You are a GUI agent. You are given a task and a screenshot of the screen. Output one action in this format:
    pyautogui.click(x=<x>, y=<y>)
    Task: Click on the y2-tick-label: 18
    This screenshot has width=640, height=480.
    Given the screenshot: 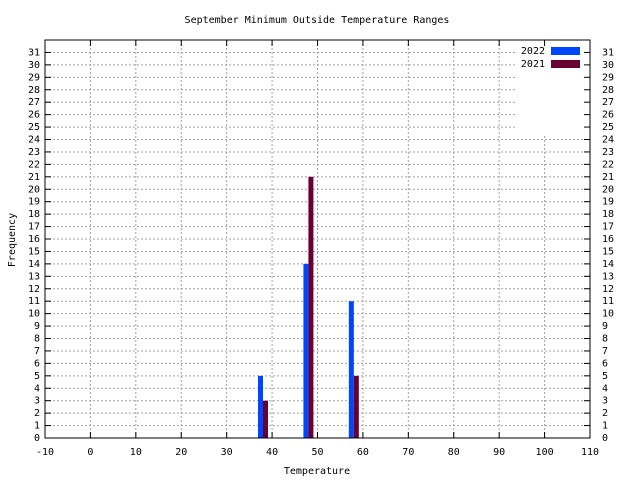 What is the action you would take?
    pyautogui.click(x=608, y=214)
    